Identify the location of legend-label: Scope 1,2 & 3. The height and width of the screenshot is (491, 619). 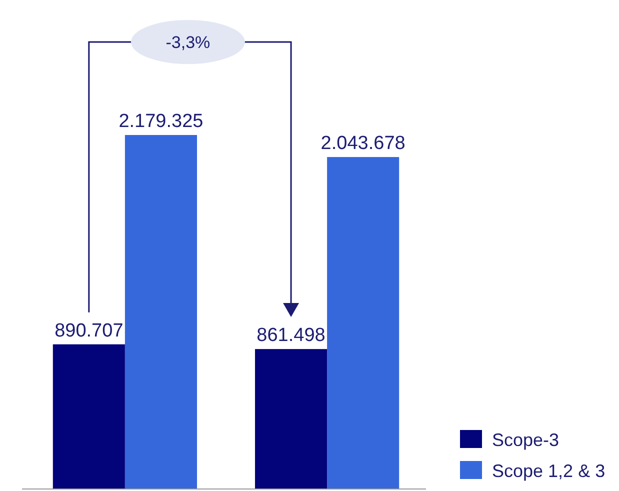
(549, 471).